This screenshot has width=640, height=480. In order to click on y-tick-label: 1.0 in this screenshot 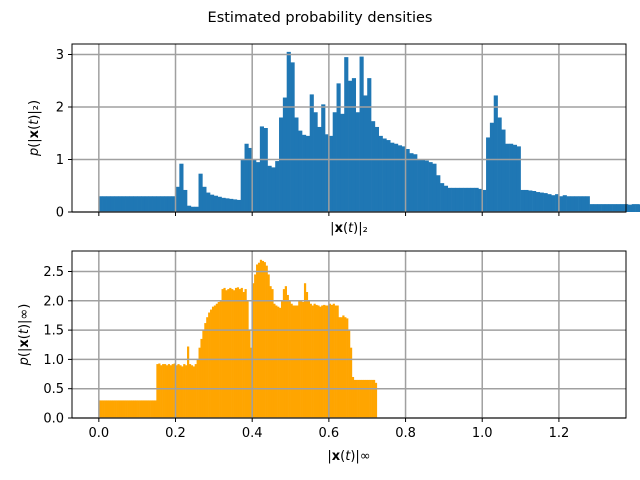, I will do `click(53, 360)`.